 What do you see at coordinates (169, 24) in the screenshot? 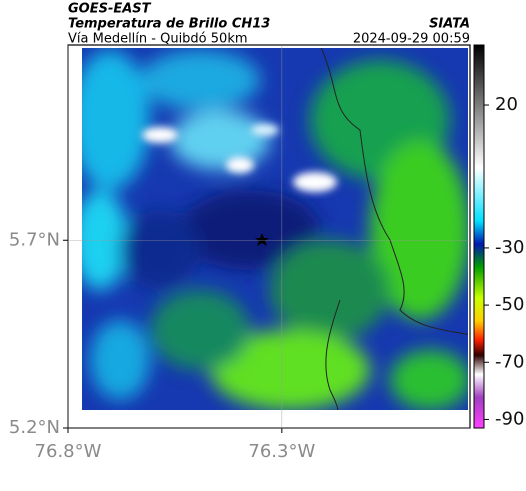
I see `title: Temperatura de Brillo CH13` at bounding box center [169, 24].